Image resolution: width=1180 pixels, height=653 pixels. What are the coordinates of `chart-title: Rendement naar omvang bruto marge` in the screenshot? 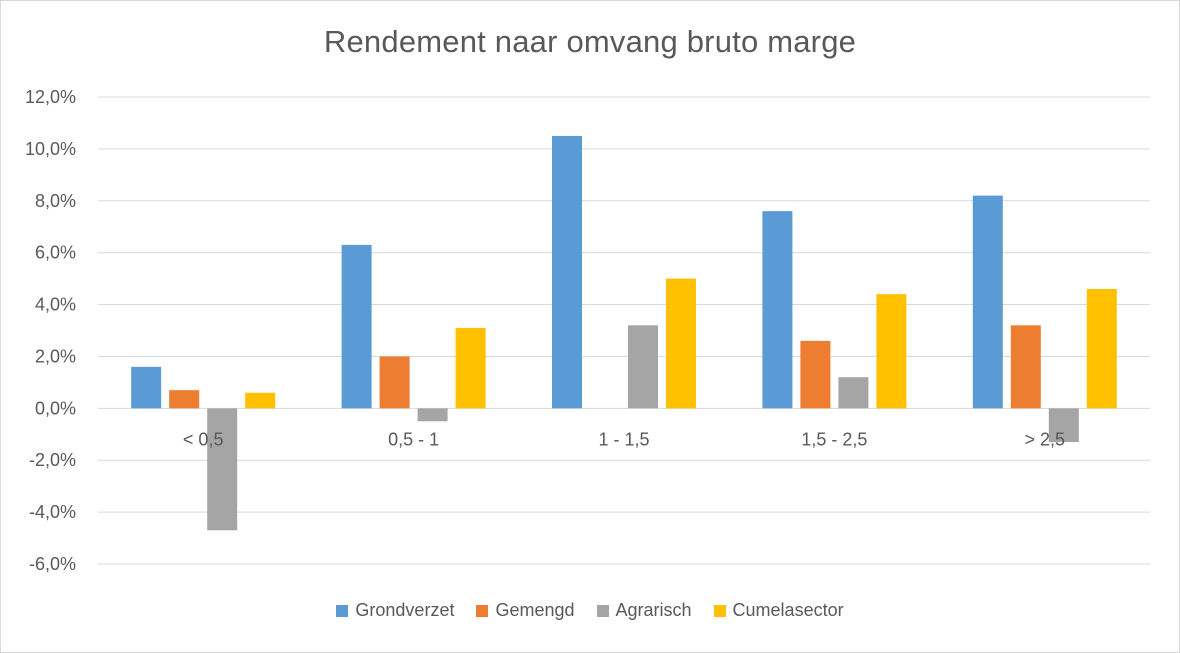 It's located at (590, 41).